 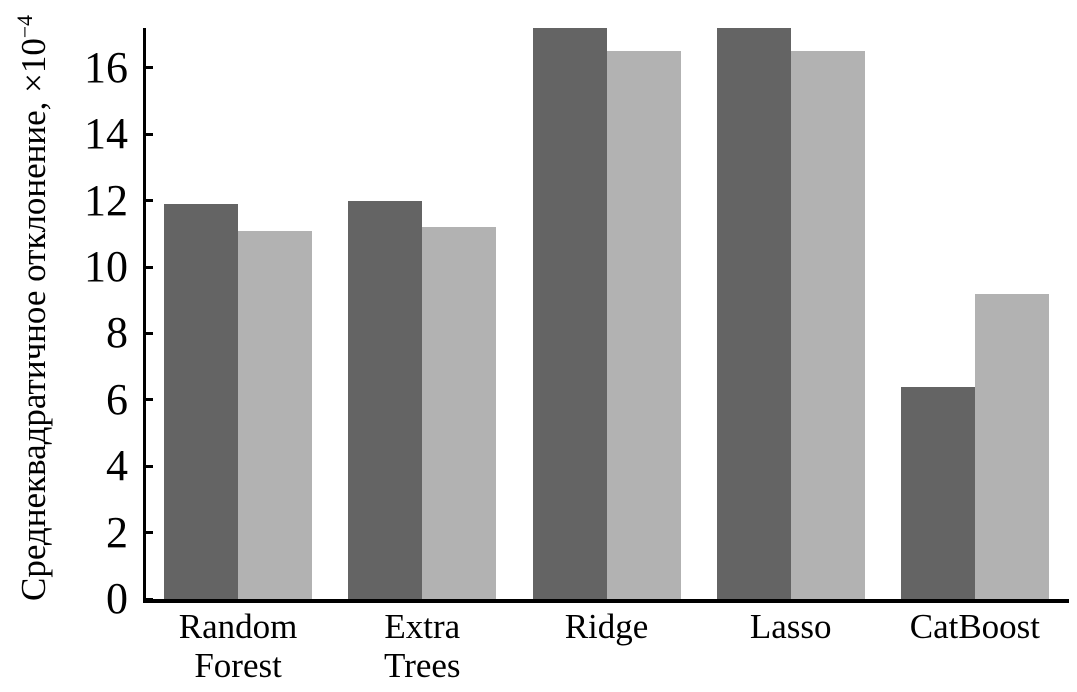 What do you see at coordinates (238, 665) in the screenshot?
I see `x-tick-label-line: Forest` at bounding box center [238, 665].